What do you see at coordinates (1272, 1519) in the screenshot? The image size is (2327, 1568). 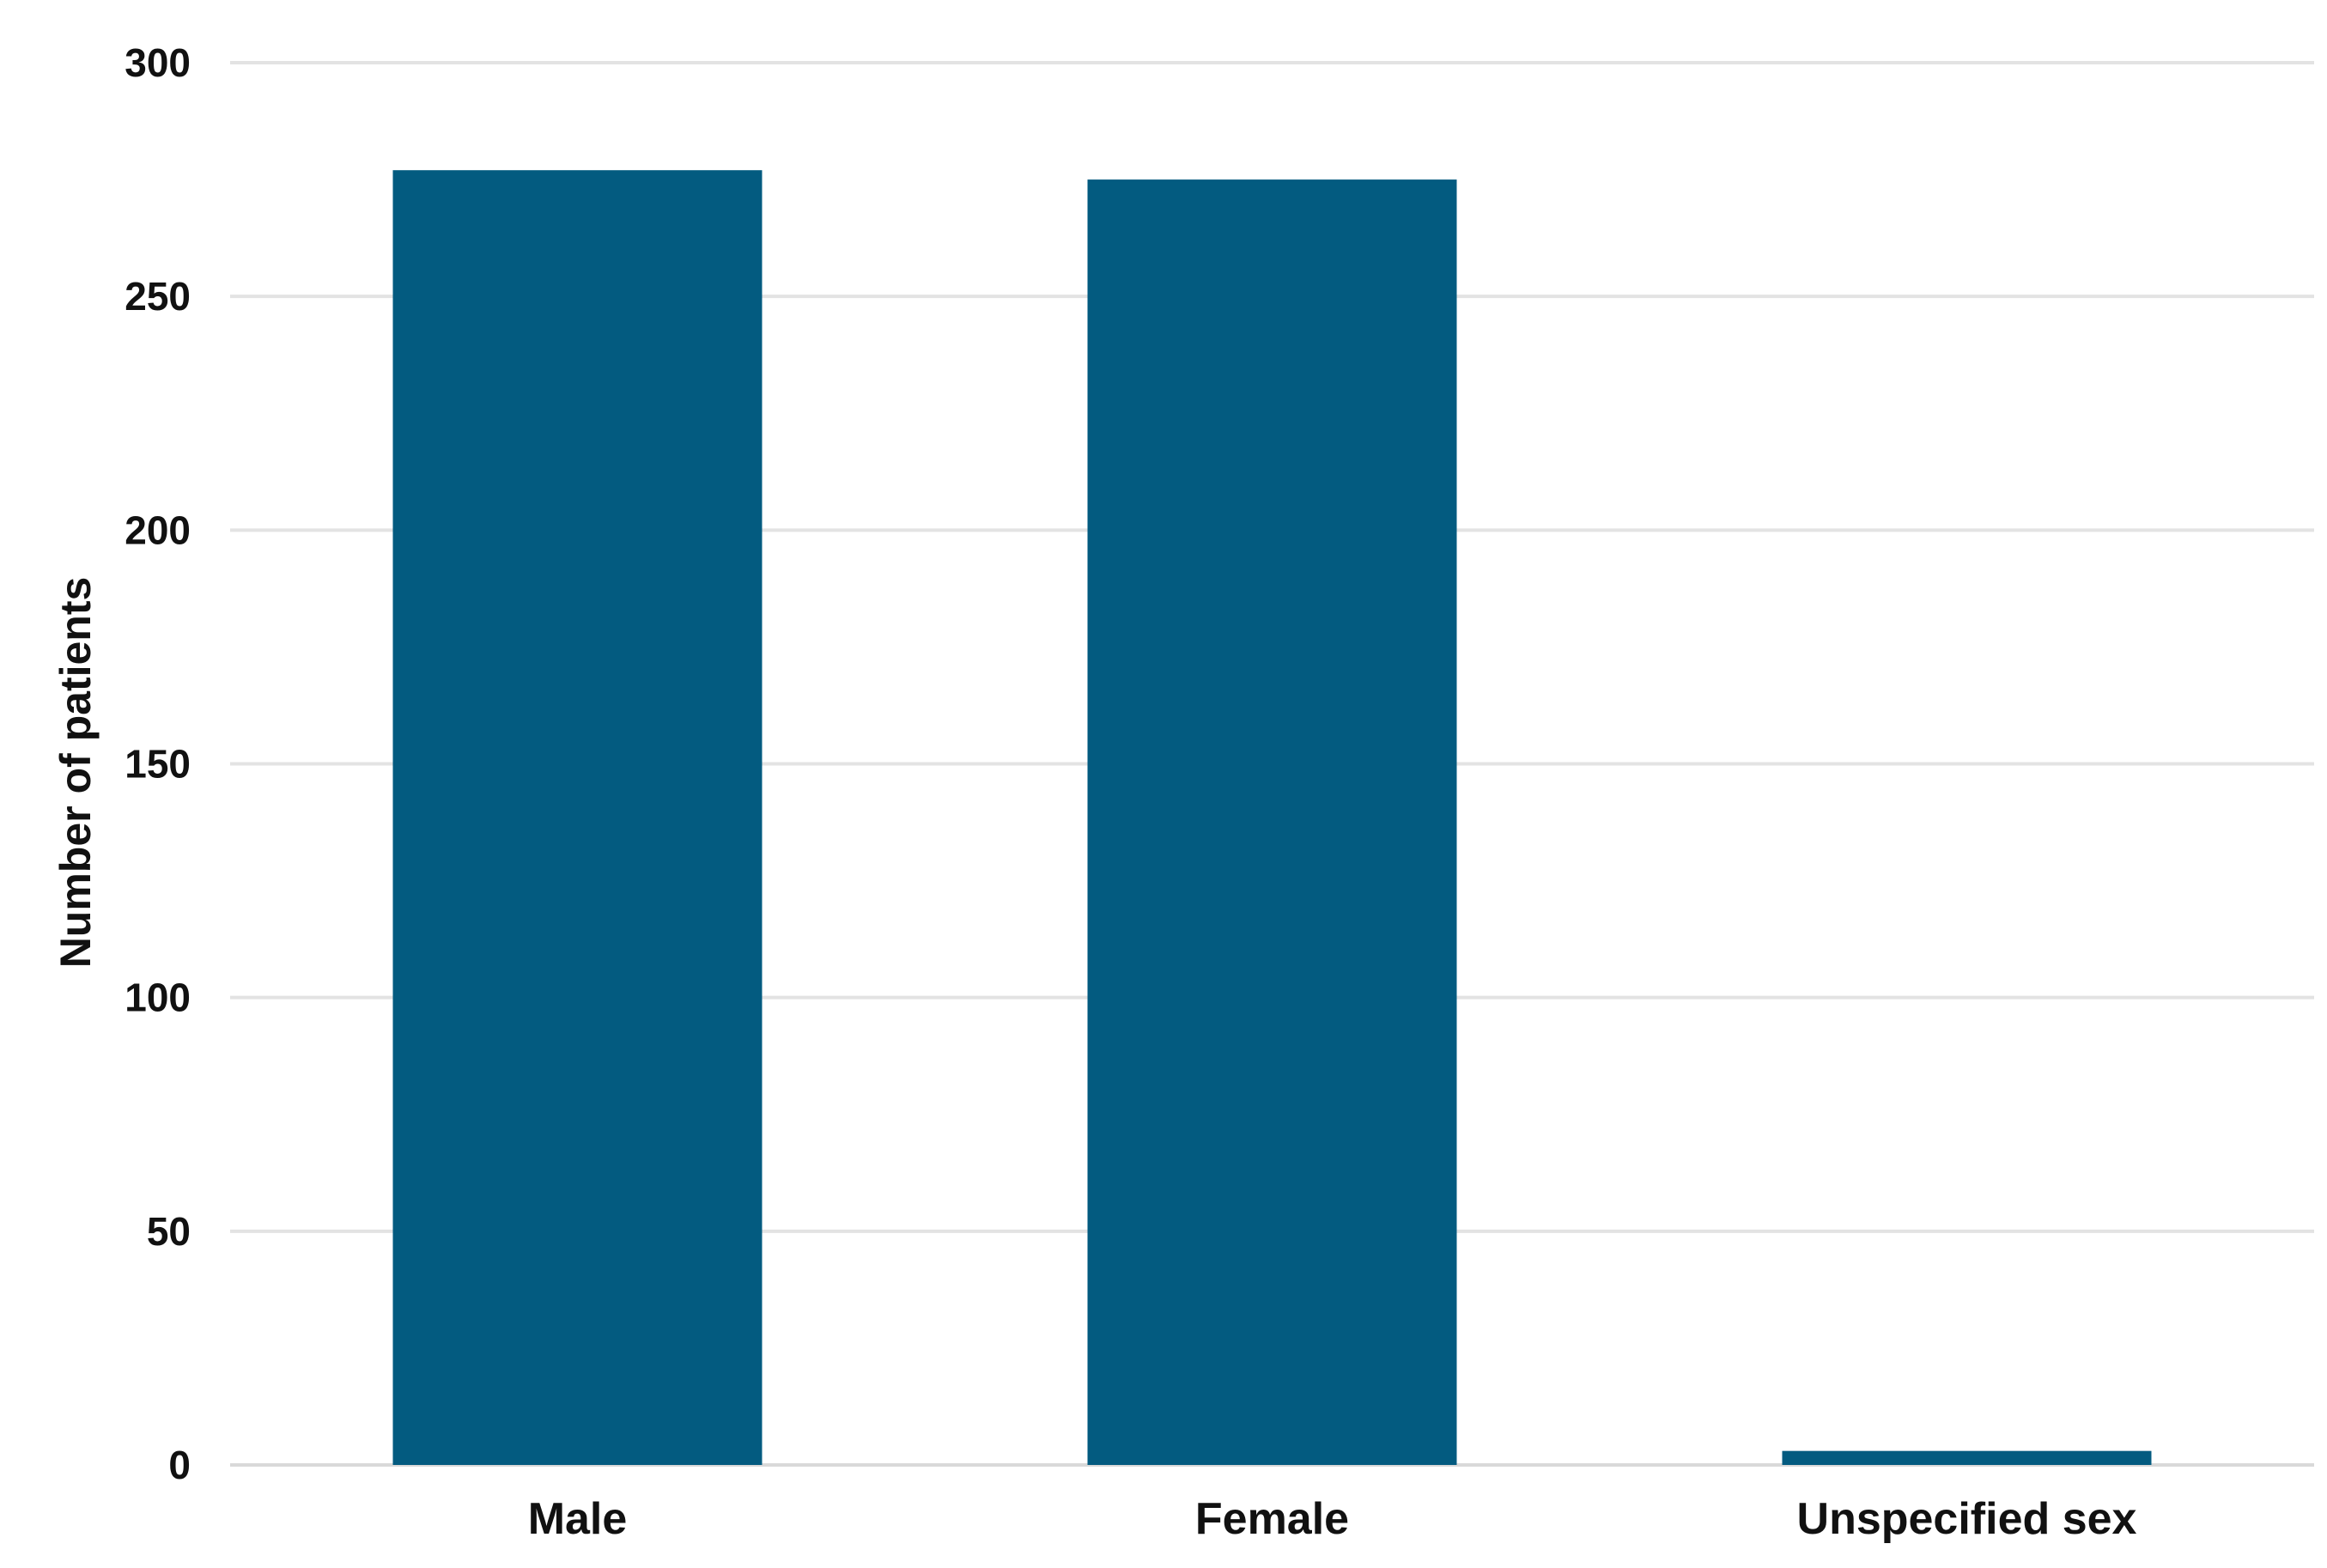 I see `x-category-label: Female` at bounding box center [1272, 1519].